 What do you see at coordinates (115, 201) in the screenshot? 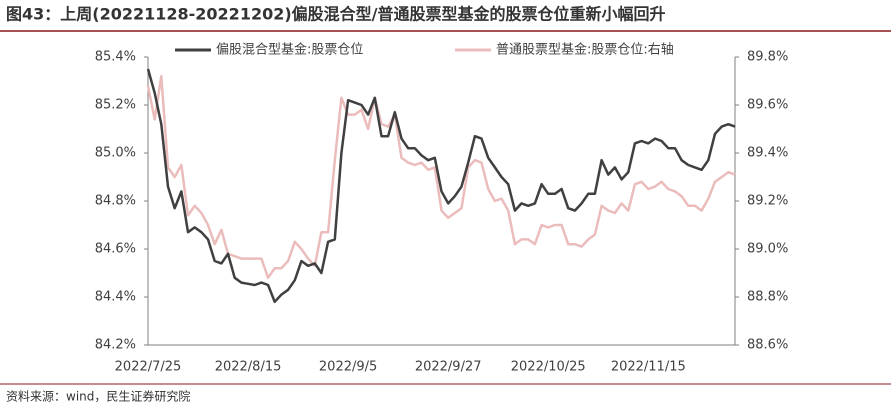
I see `y-tick-label: 84.8%` at bounding box center [115, 201].